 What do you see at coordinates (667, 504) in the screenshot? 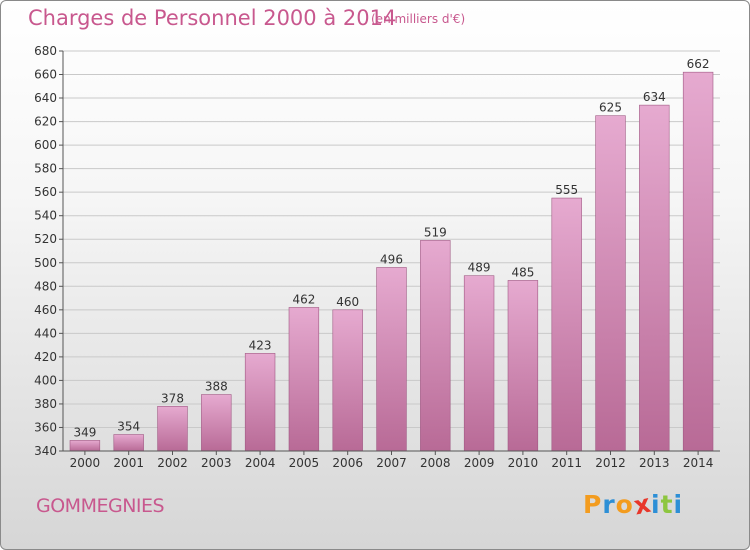
I see `logo-letter: t` at bounding box center [667, 504].